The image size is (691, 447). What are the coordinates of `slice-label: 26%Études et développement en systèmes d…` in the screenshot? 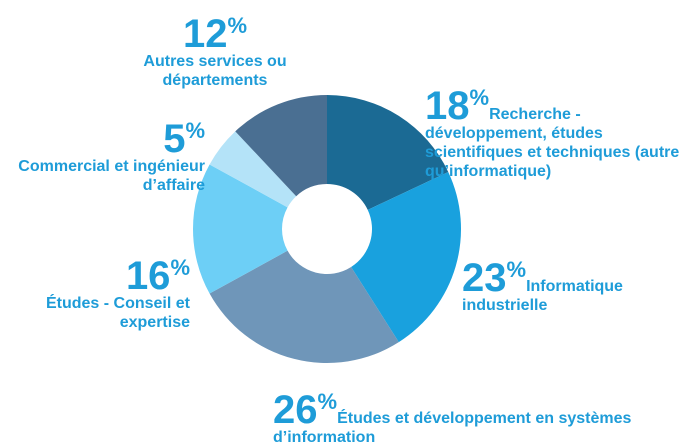 It's located at (463, 415).